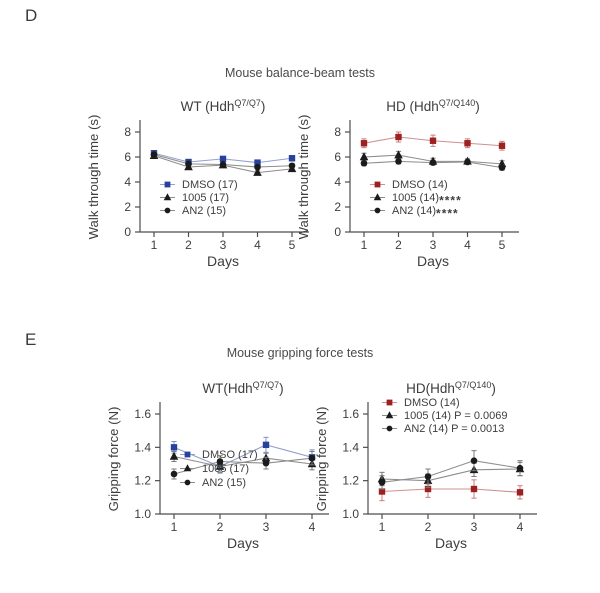 The height and width of the screenshot is (593, 600). I want to click on legend-label: DMSO (14), so click(432, 403).